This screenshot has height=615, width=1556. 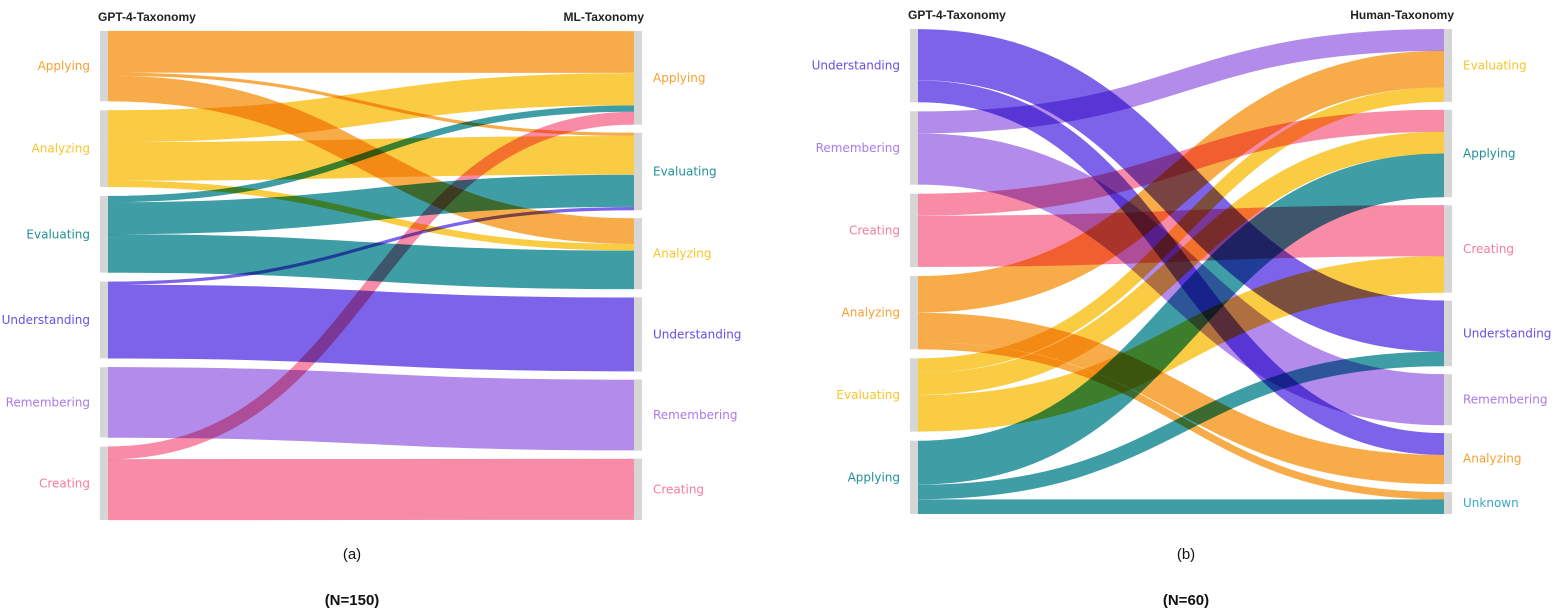 I want to click on right-label-b-remembering: Remembering, so click(x=1505, y=400).